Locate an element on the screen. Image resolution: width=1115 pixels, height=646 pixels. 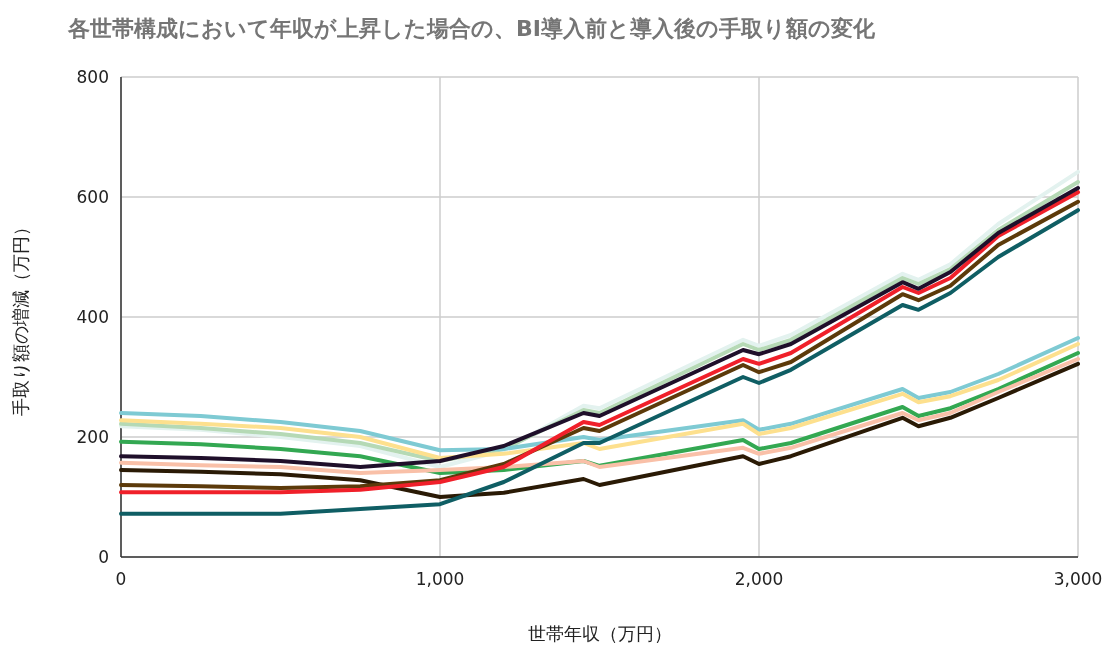
y-tick-label: 800 is located at coordinates (92, 77).